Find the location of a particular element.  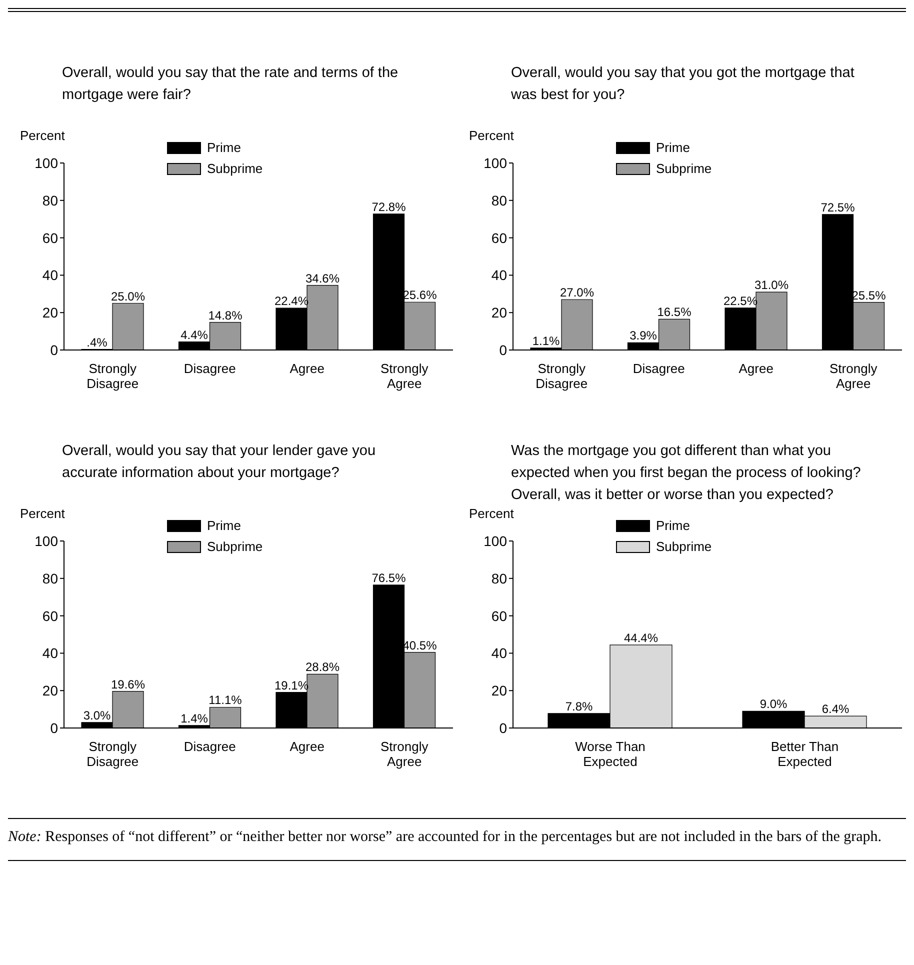

chart-title: Overall, would you say that your lender gave you accurate information about your mortgage? is located at coordinates (219, 462).